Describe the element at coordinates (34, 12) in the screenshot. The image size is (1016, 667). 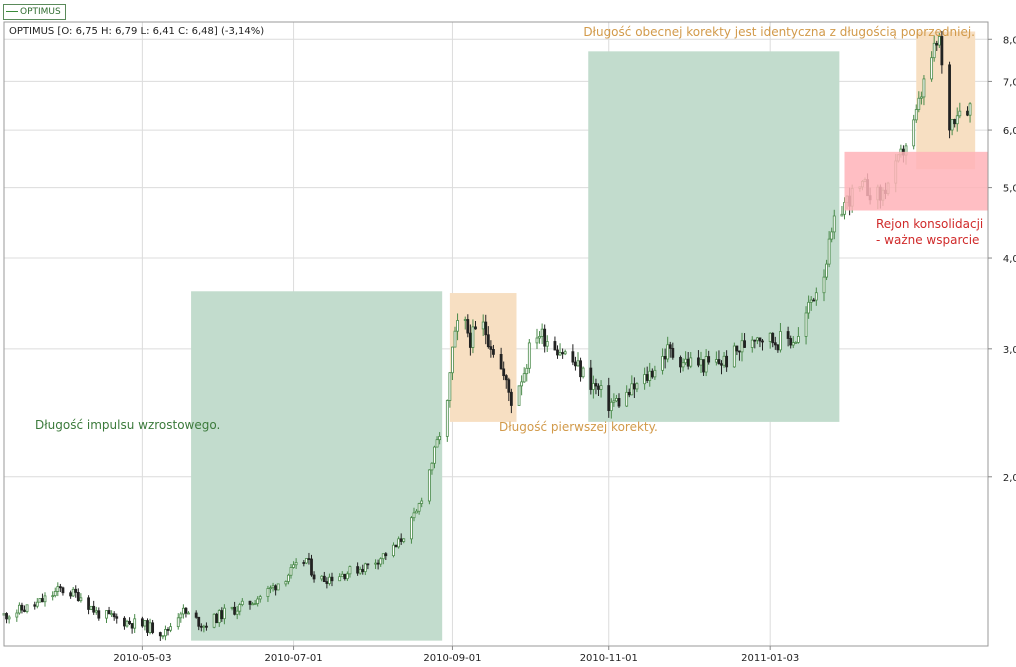
I see `series-legend-tab: OPTIMUS` at that location.